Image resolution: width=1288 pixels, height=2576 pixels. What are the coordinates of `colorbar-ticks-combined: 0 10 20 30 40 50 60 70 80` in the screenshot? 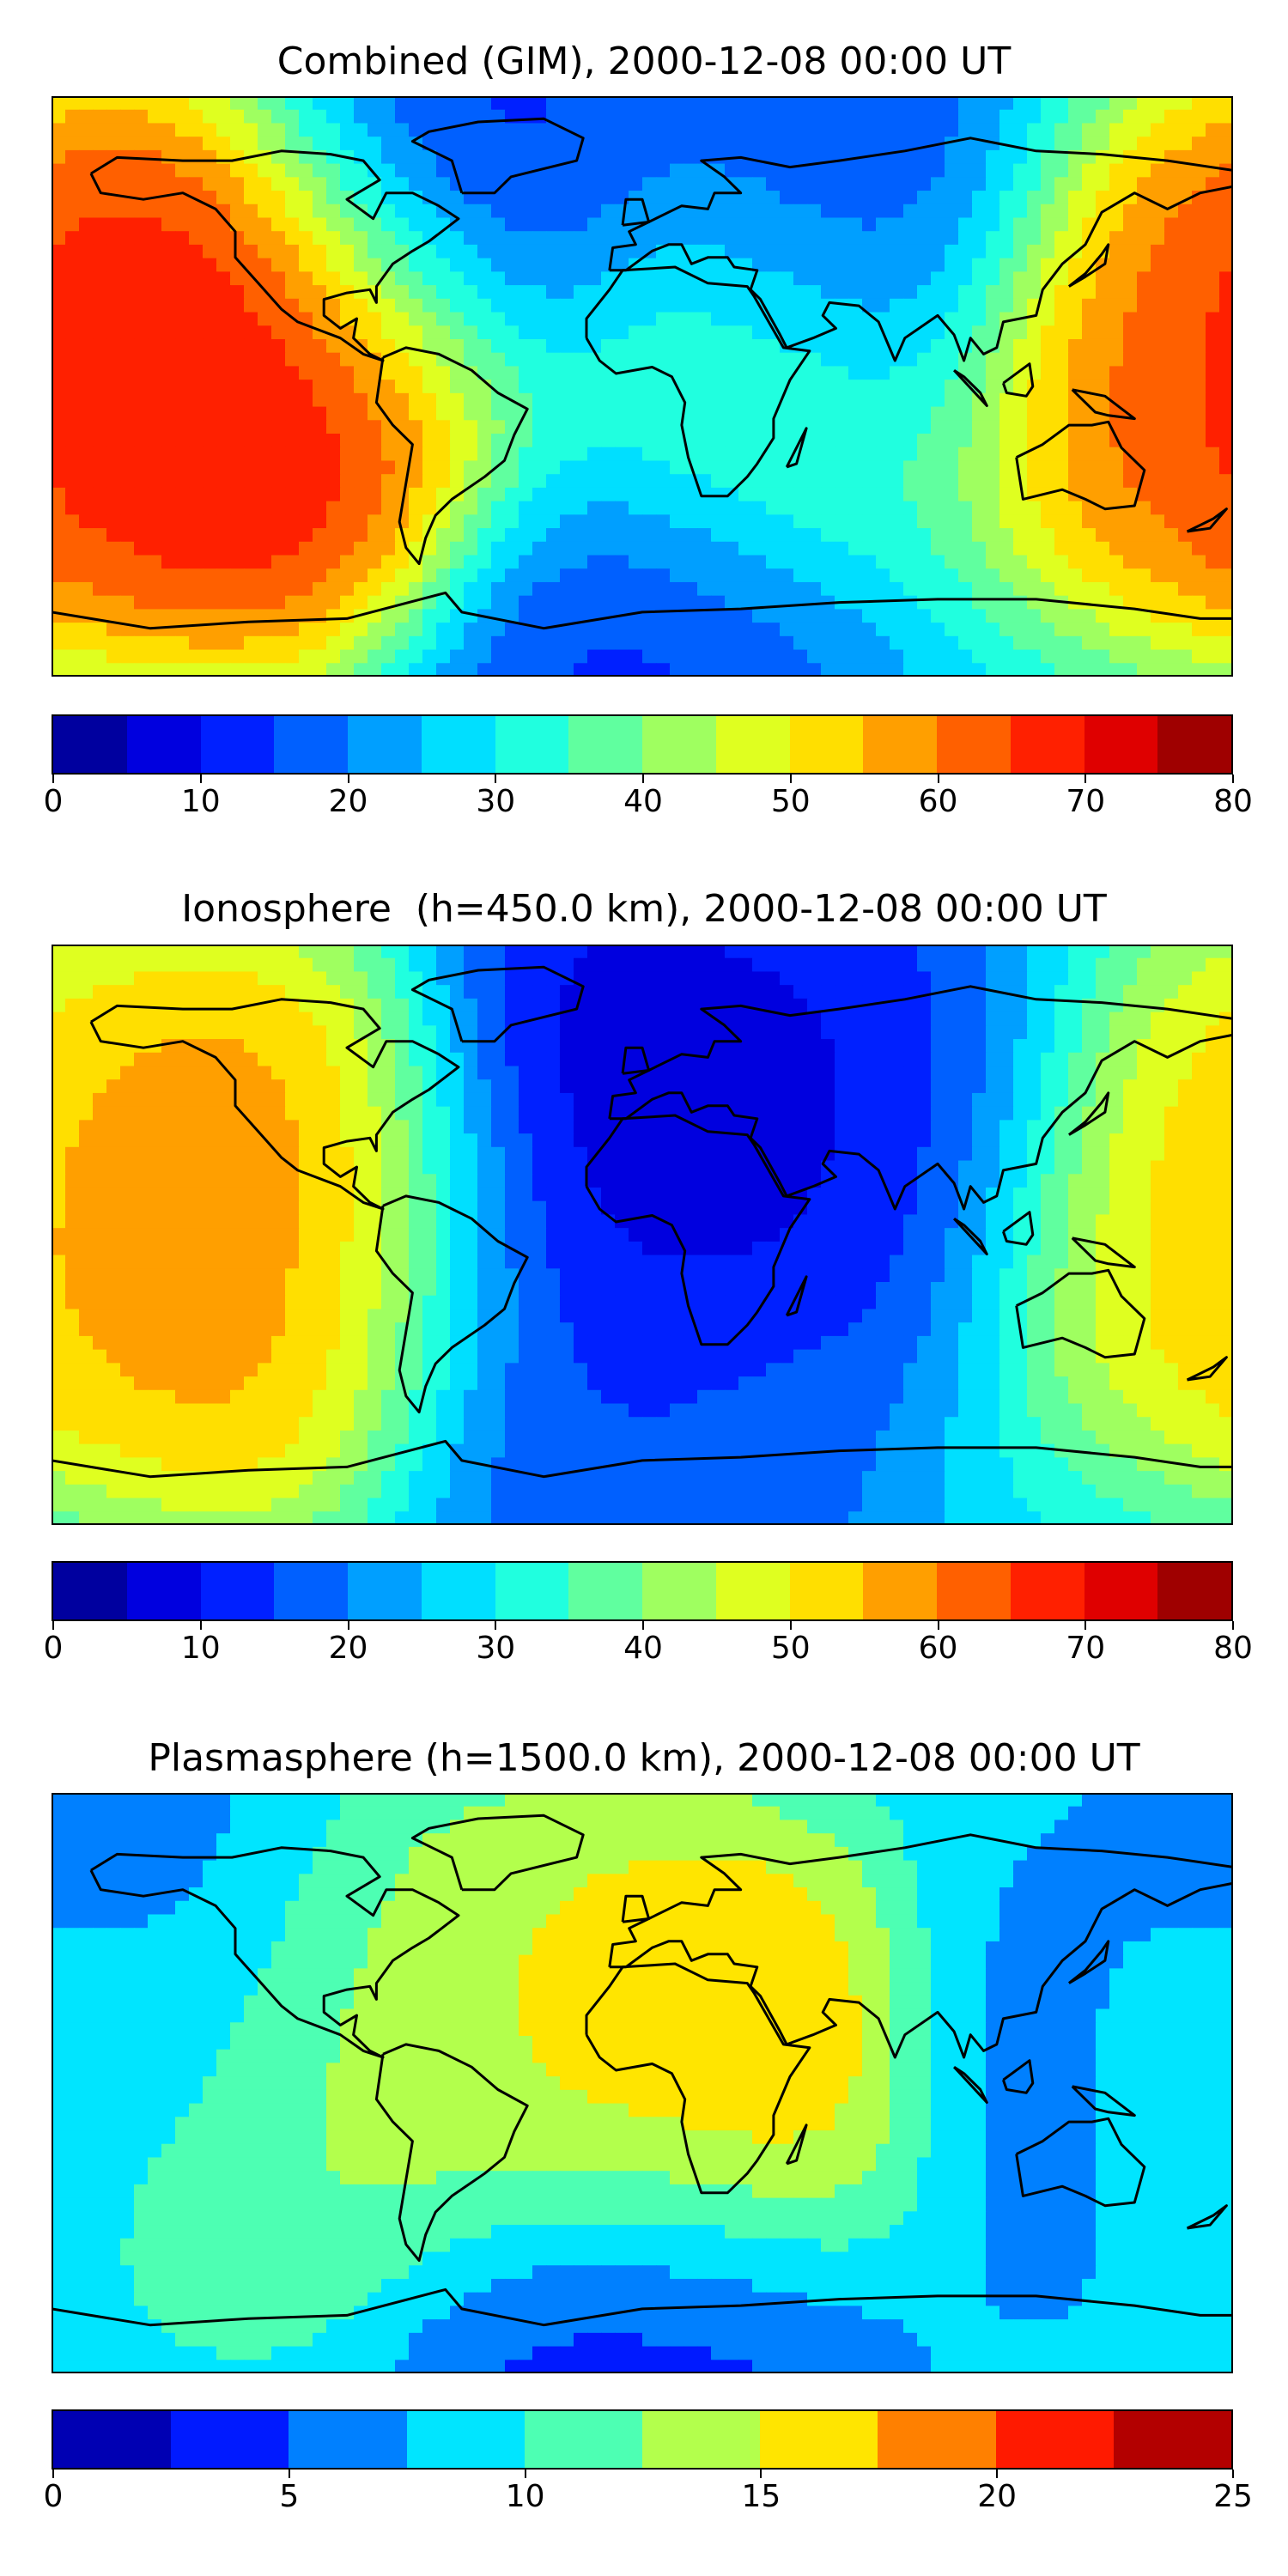 It's located at (649, 797).